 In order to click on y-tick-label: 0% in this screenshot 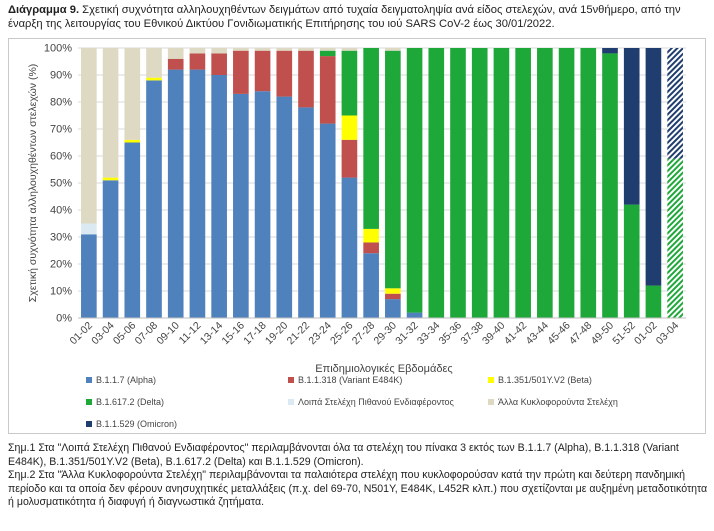, I will do `click(64, 319)`.